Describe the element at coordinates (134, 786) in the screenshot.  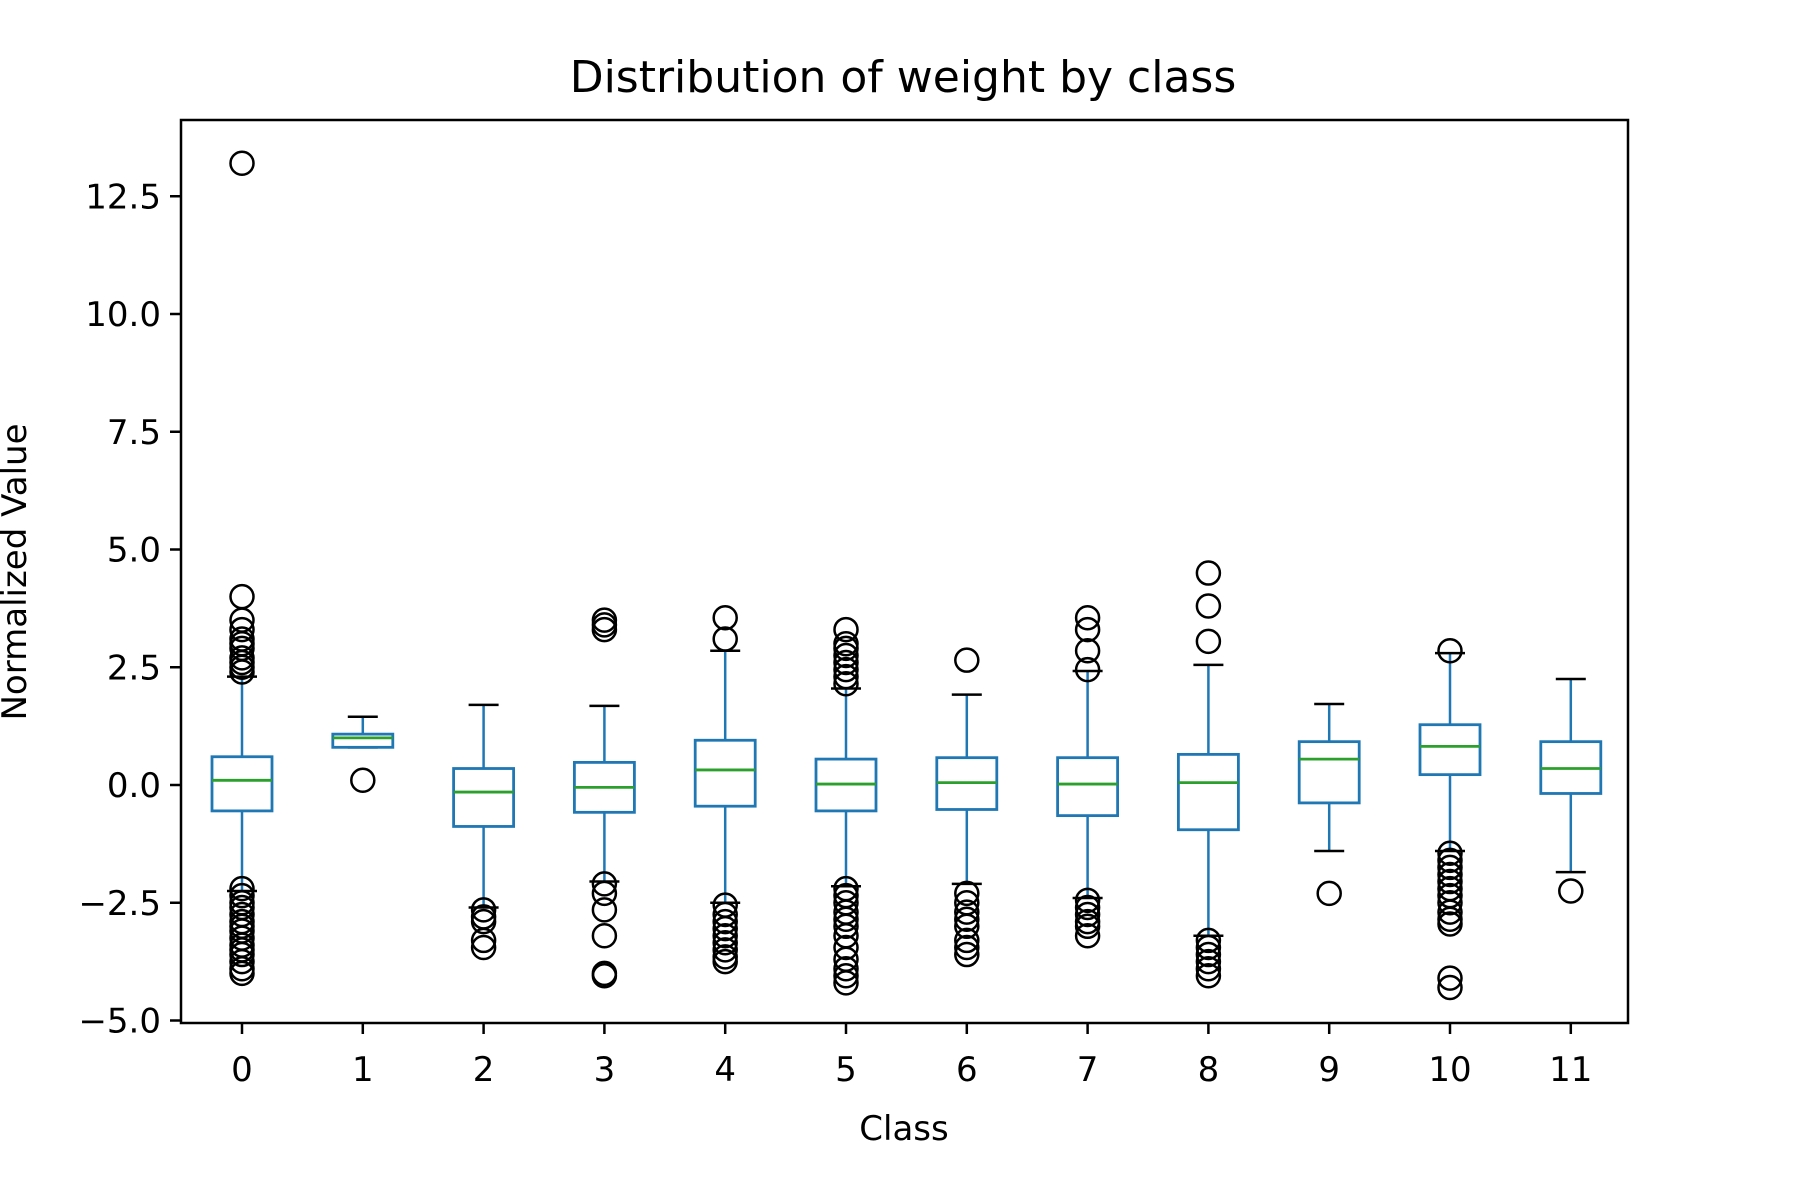
I see `y-tick-label: 0.0` at that location.